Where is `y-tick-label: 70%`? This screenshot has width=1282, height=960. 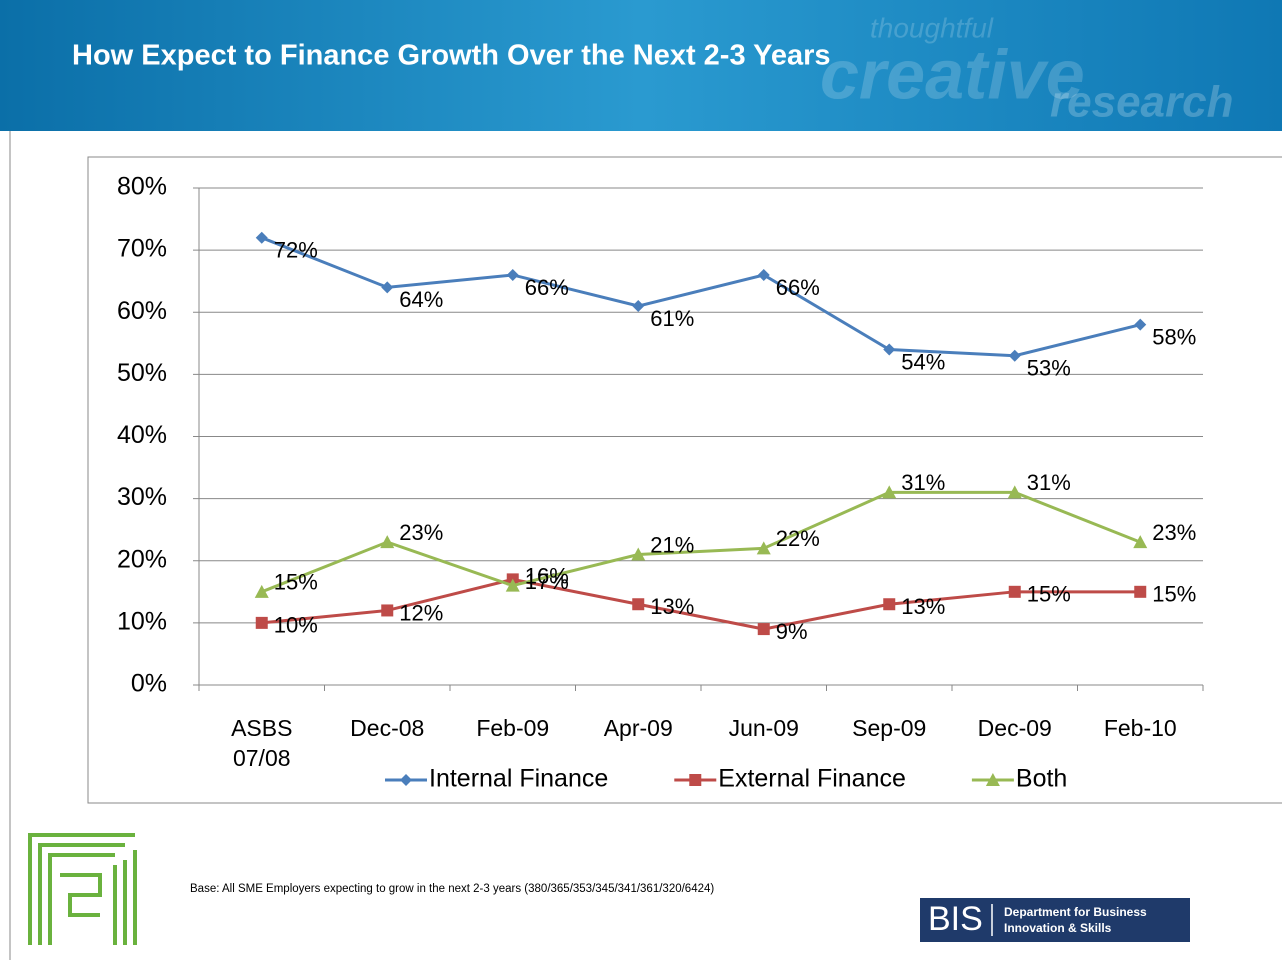
y-tick-label: 70% is located at coordinates (142, 249).